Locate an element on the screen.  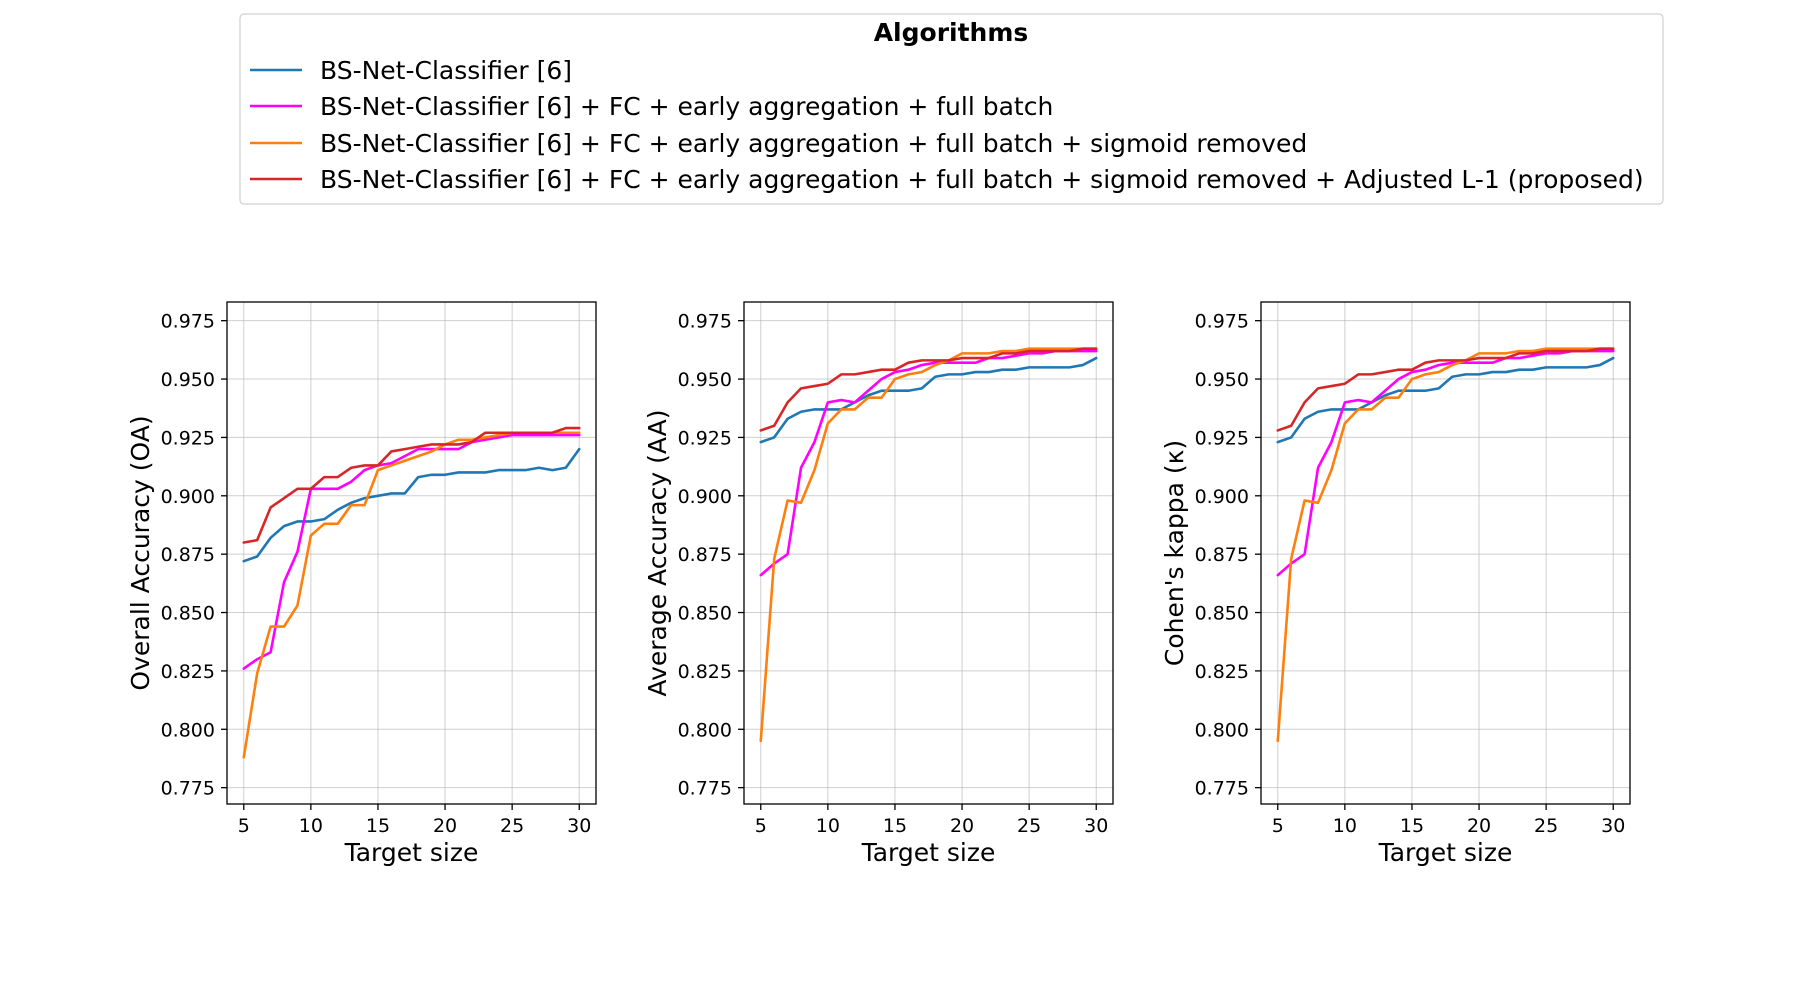
kappa-ytick-label-5: 0.900 is located at coordinates (1222, 497).